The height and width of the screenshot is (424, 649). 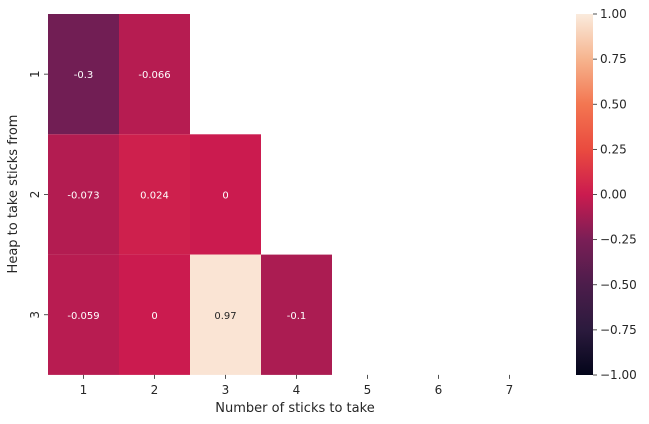 I want to click on colorbar-tick-label: 0.25, so click(x=613, y=149).